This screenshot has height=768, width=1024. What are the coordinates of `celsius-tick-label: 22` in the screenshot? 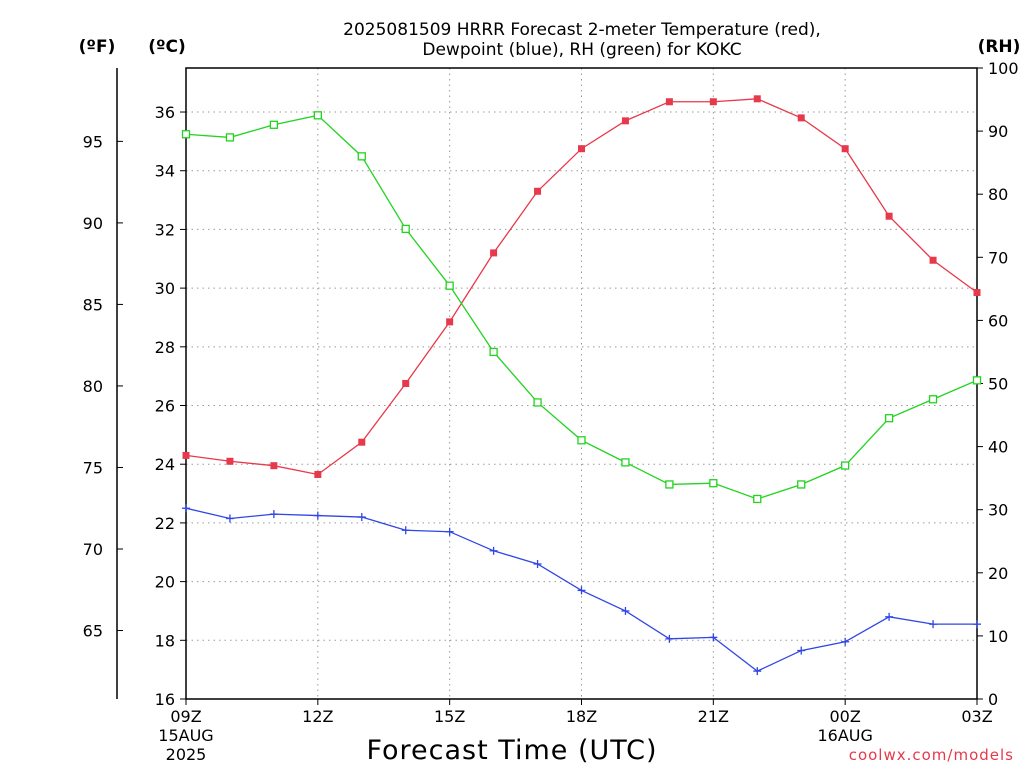 It's located at (165, 523).